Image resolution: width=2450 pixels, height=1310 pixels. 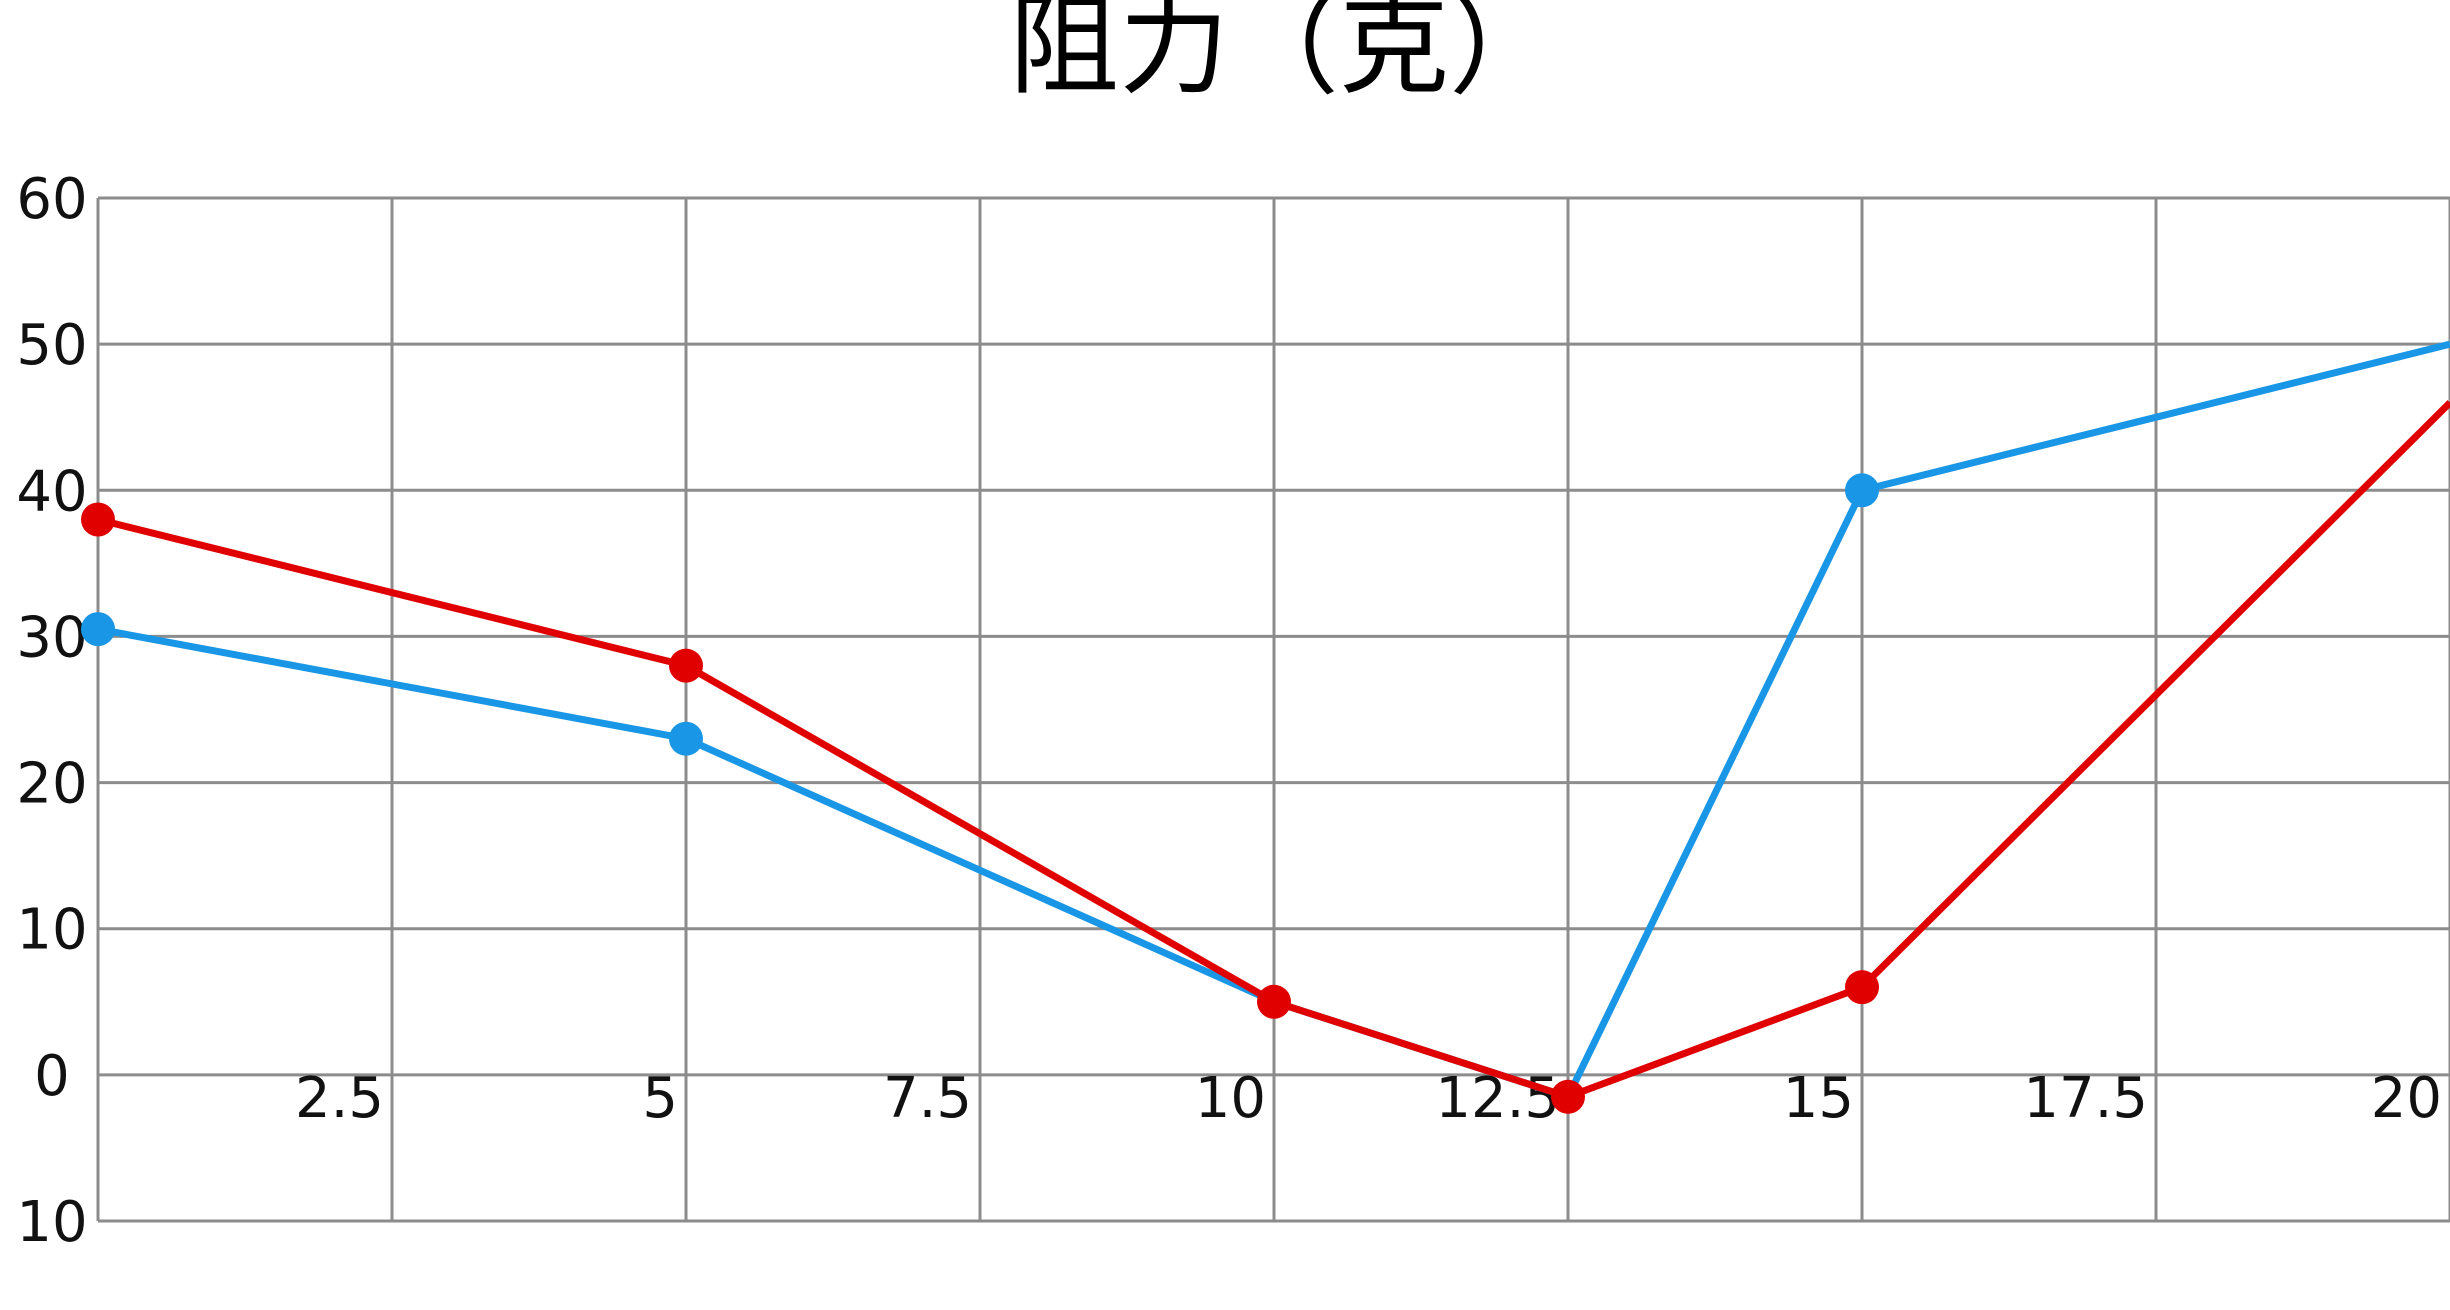 What do you see at coordinates (51, 784) in the screenshot?
I see `y-tick-label: 20` at bounding box center [51, 784].